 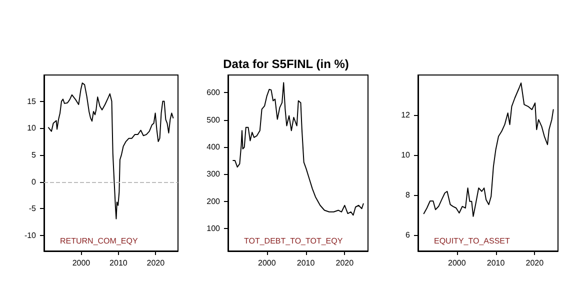 I want to click on y-tick-label: 12, so click(x=406, y=115).